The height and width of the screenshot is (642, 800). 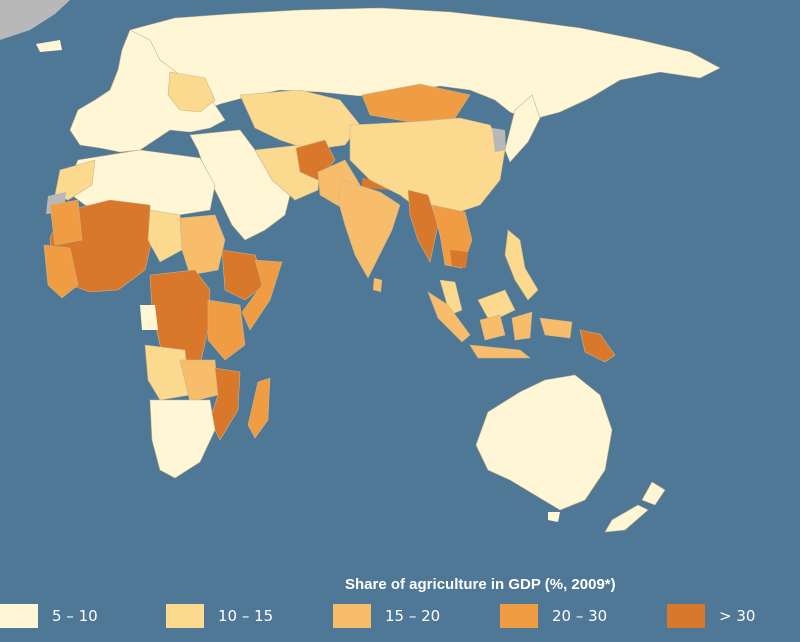 I want to click on region-morocco, so click(x=75, y=180).